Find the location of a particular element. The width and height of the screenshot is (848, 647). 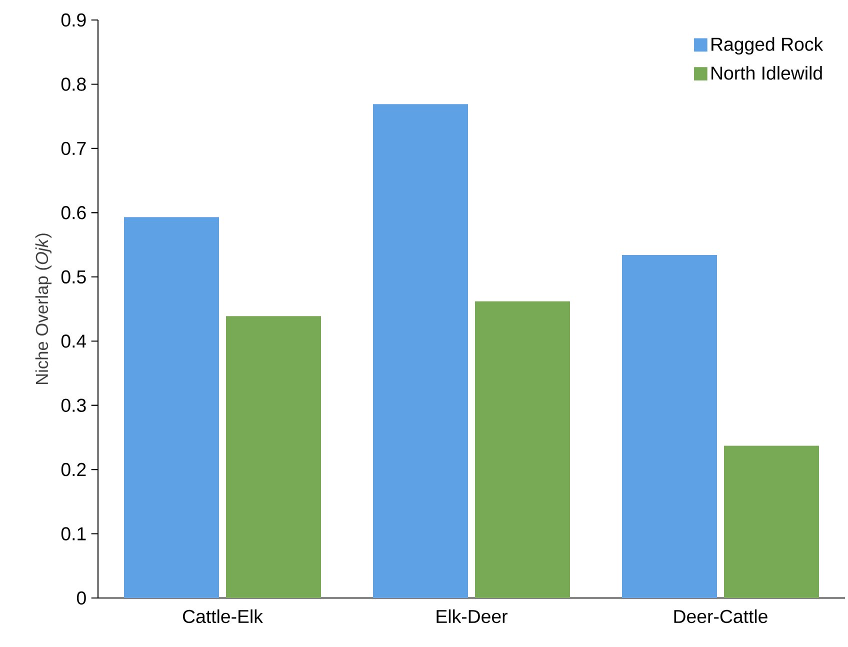

y-tick-label: 0.8 is located at coordinates (73, 84).